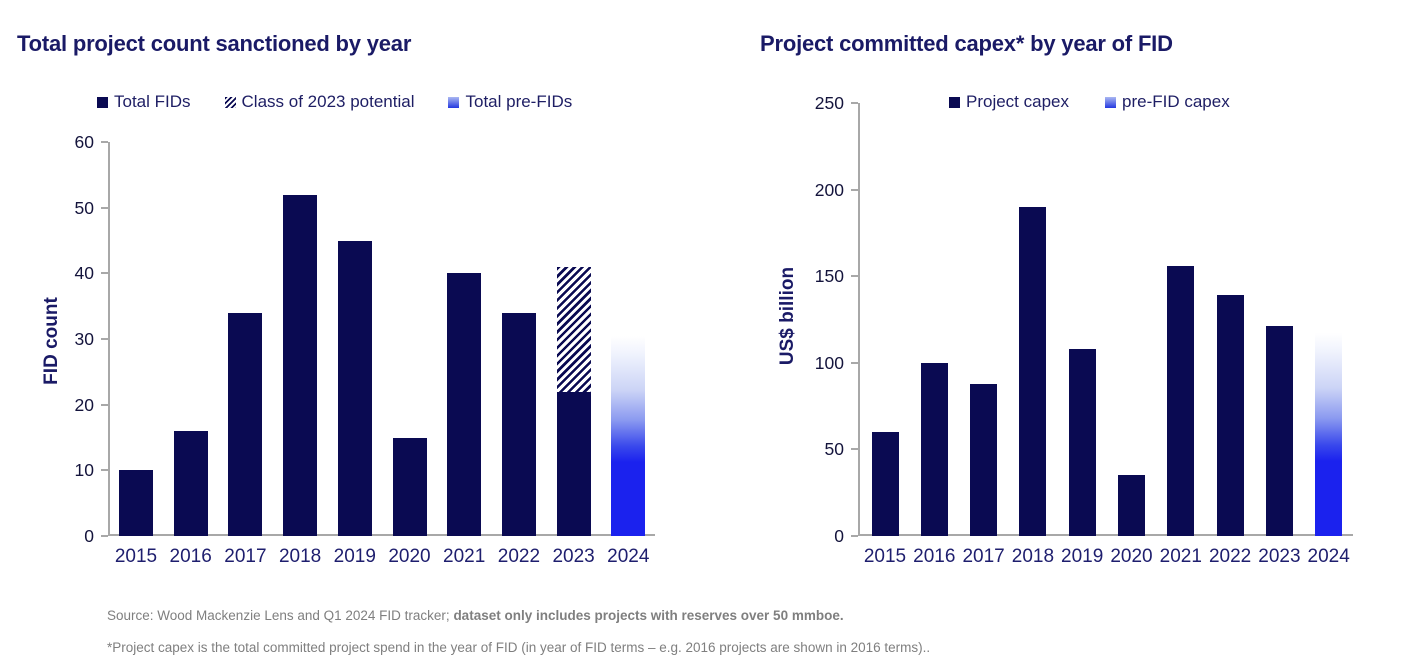 The image size is (1428, 671). Describe the element at coordinates (787, 316) in the screenshot. I see `right-y-axis-title: US$ billion` at that location.